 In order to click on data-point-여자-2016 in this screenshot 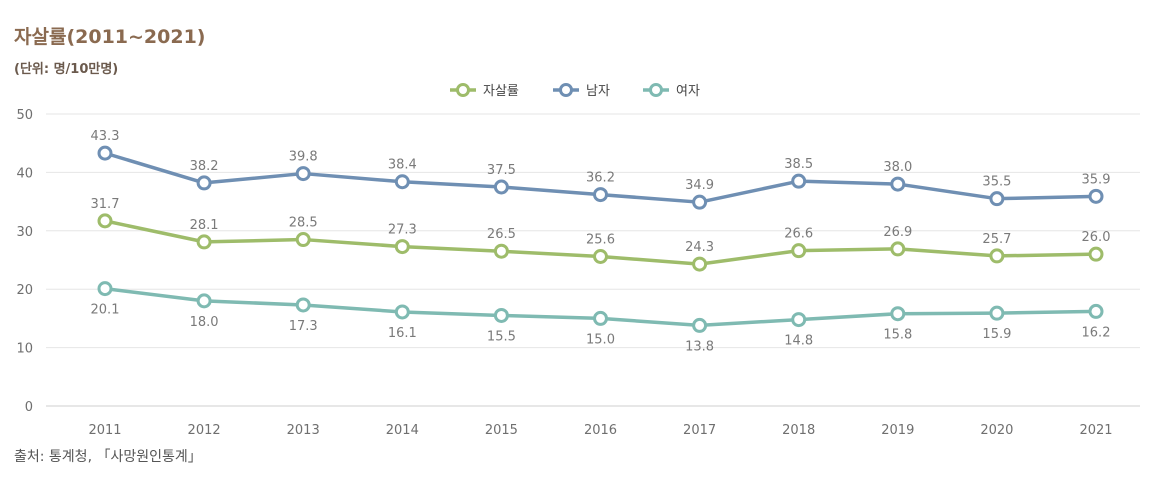, I will do `click(600, 318)`.